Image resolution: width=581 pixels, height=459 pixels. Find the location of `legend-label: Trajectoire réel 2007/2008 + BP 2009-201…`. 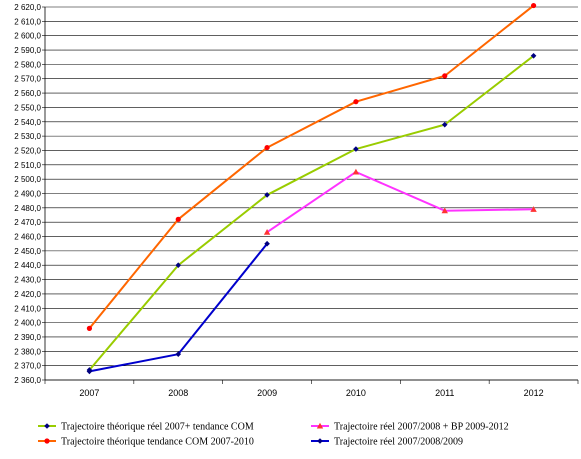

legend-label: Trajectoire réel 2007/2008 + BP 2009-201… is located at coordinates (421, 427).